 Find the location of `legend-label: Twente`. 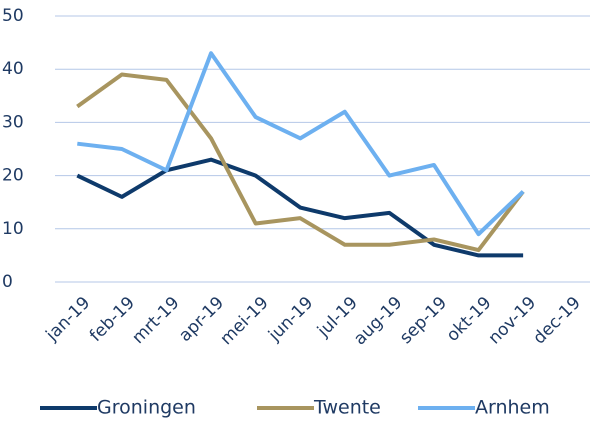

legend-label: Twente is located at coordinates (347, 408).